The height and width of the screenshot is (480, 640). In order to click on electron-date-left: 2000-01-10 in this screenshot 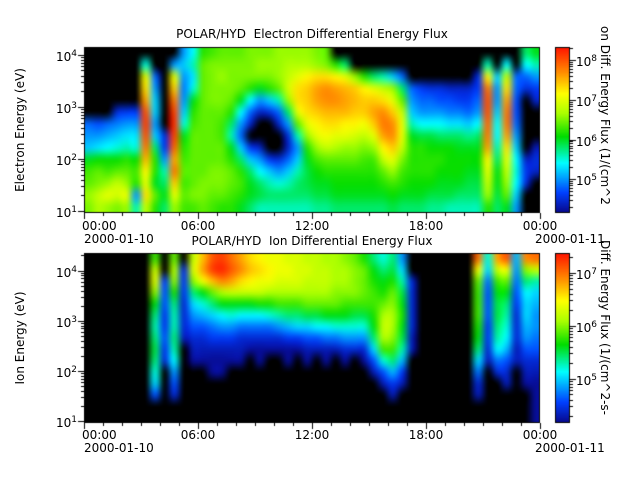, I will do `click(119, 239)`.